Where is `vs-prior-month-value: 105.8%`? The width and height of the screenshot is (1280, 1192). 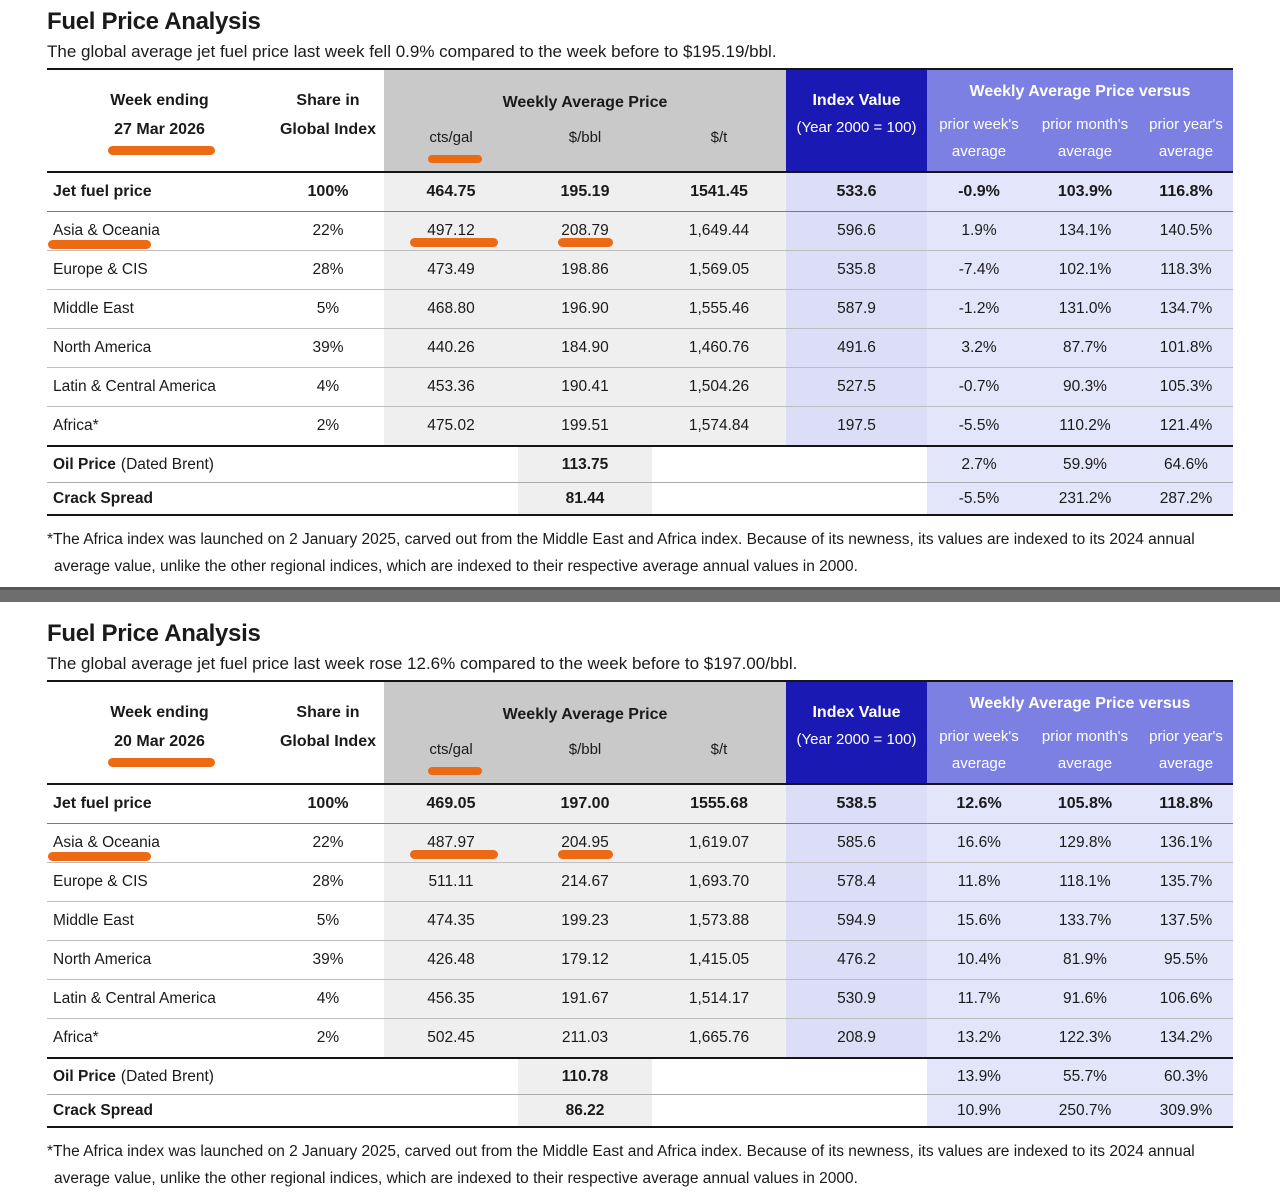
vs-prior-month-value: 105.8% is located at coordinates (1085, 804).